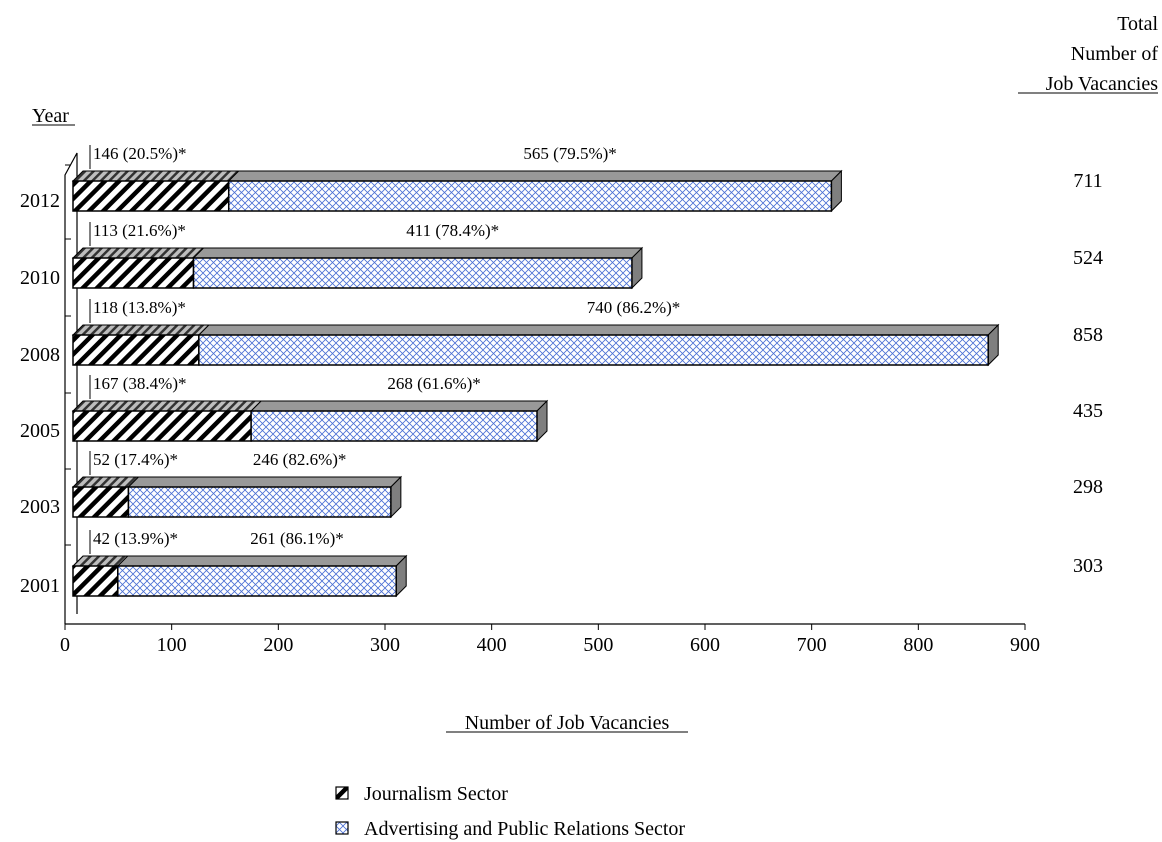 Image resolution: width=1162 pixels, height=842 pixels. What do you see at coordinates (1088, 566) in the screenshot?
I see `total-value: 303` at bounding box center [1088, 566].